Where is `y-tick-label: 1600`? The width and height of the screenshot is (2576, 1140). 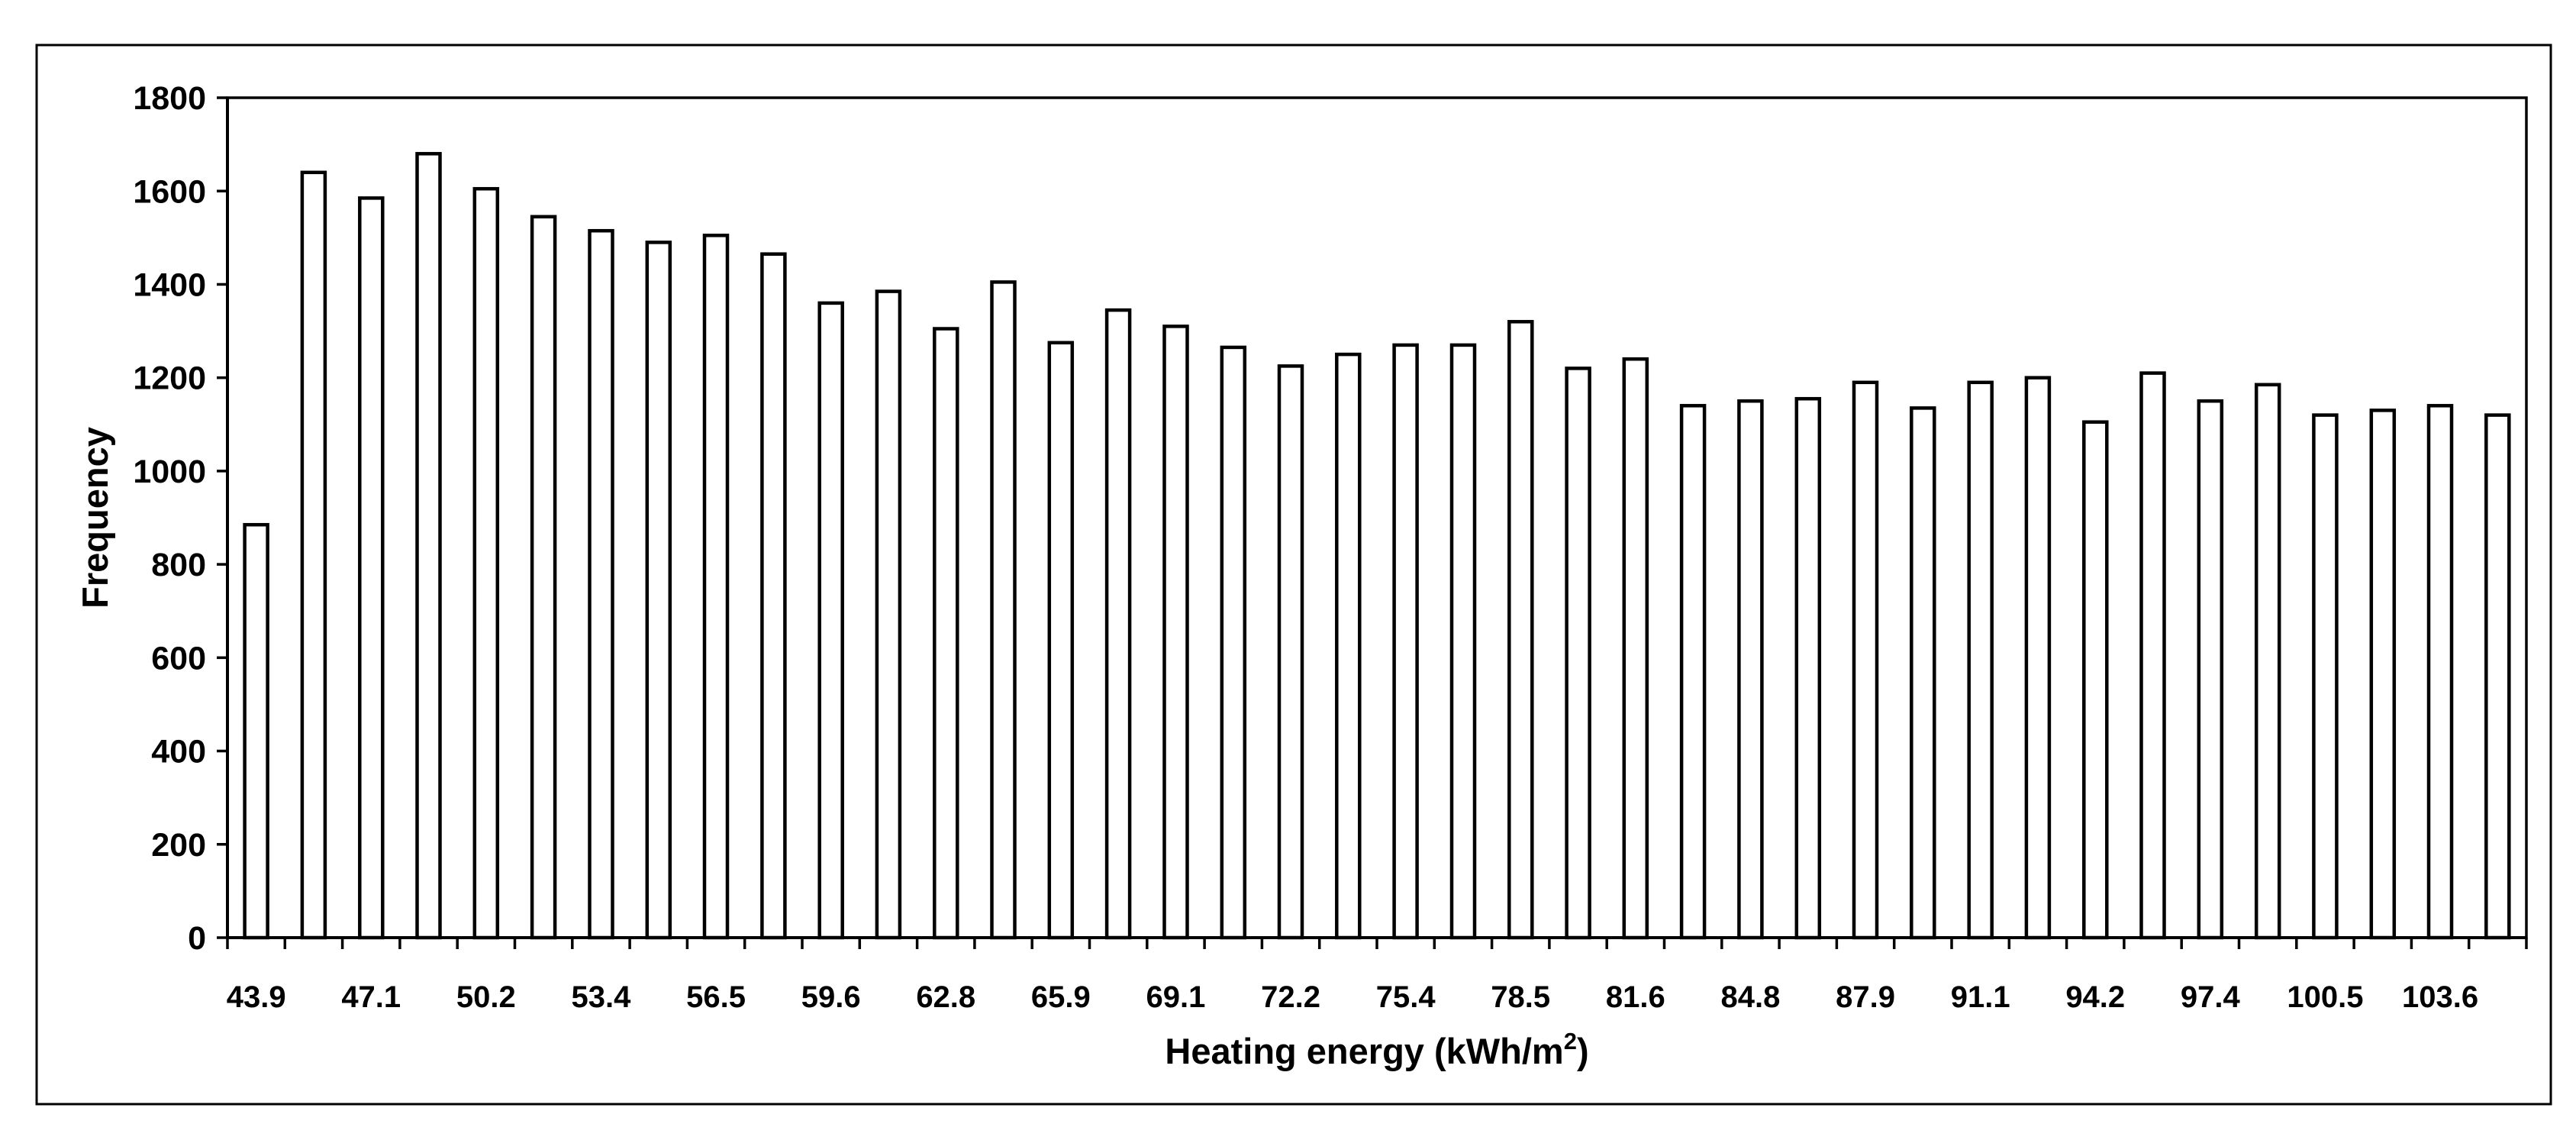 y-tick-label: 1600 is located at coordinates (169, 191).